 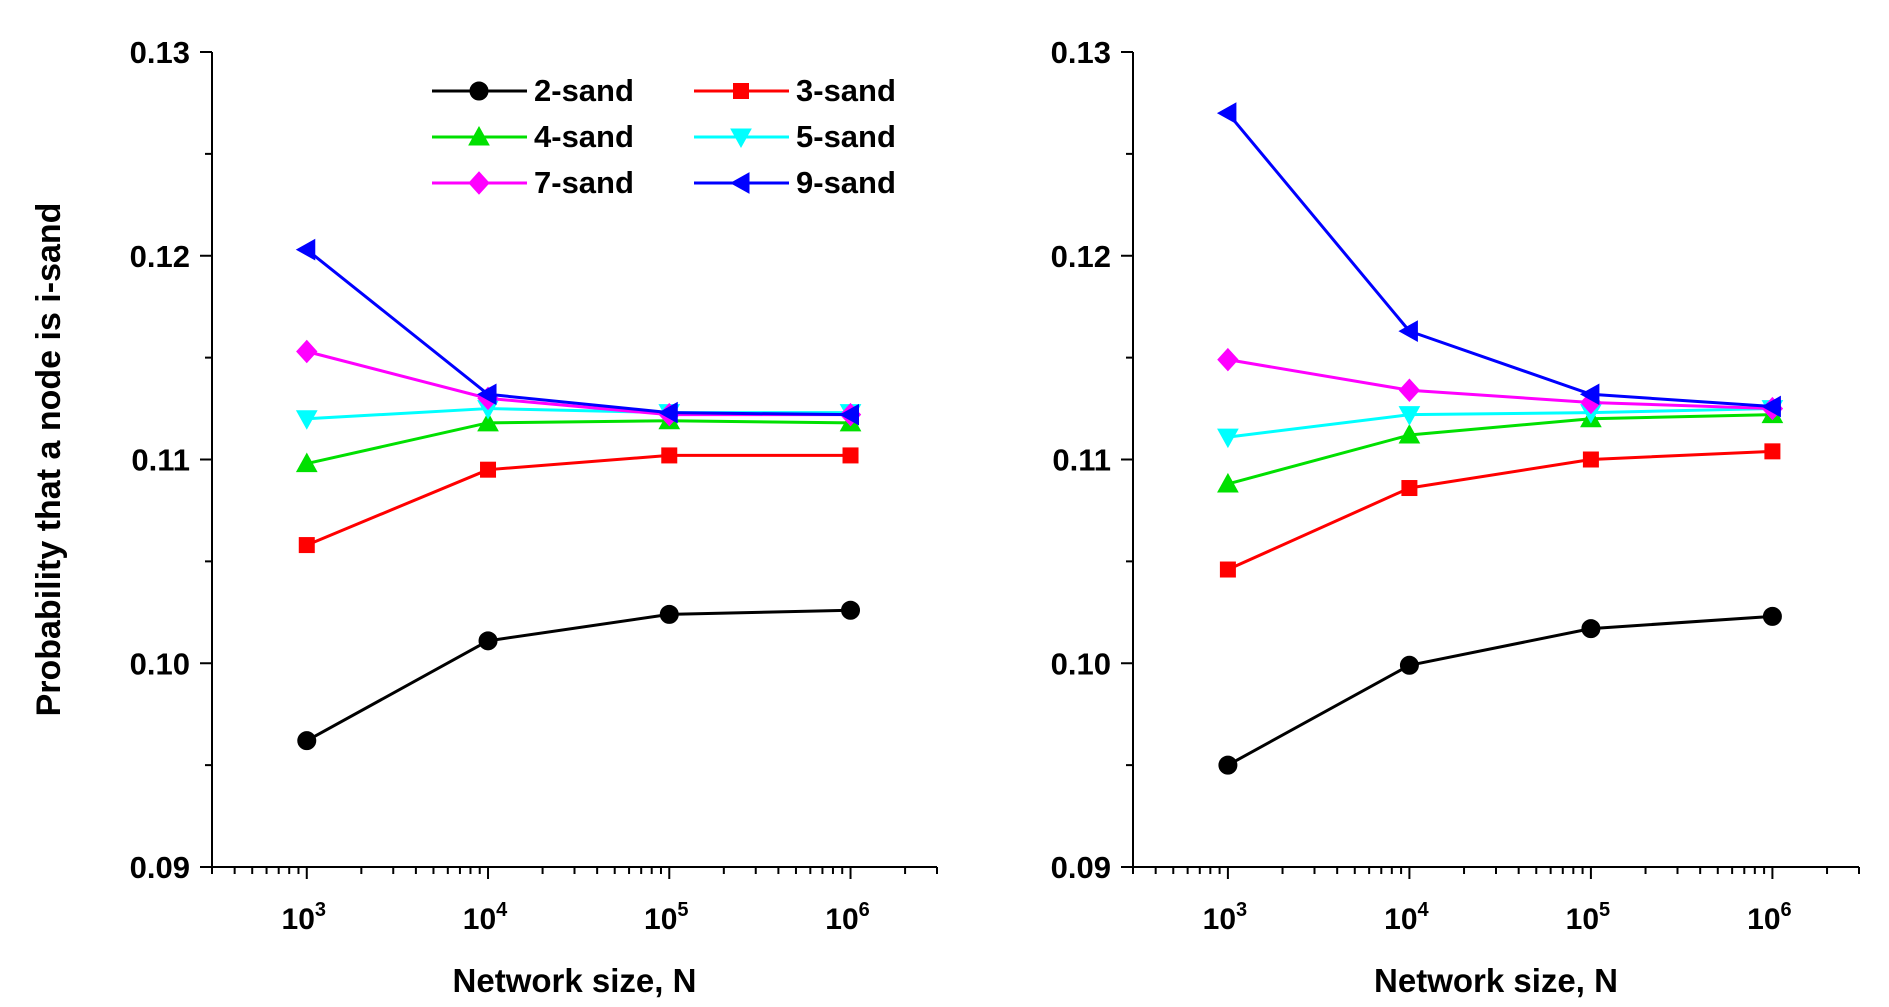 I want to click on legend-label: 5-sand, so click(x=846, y=136).